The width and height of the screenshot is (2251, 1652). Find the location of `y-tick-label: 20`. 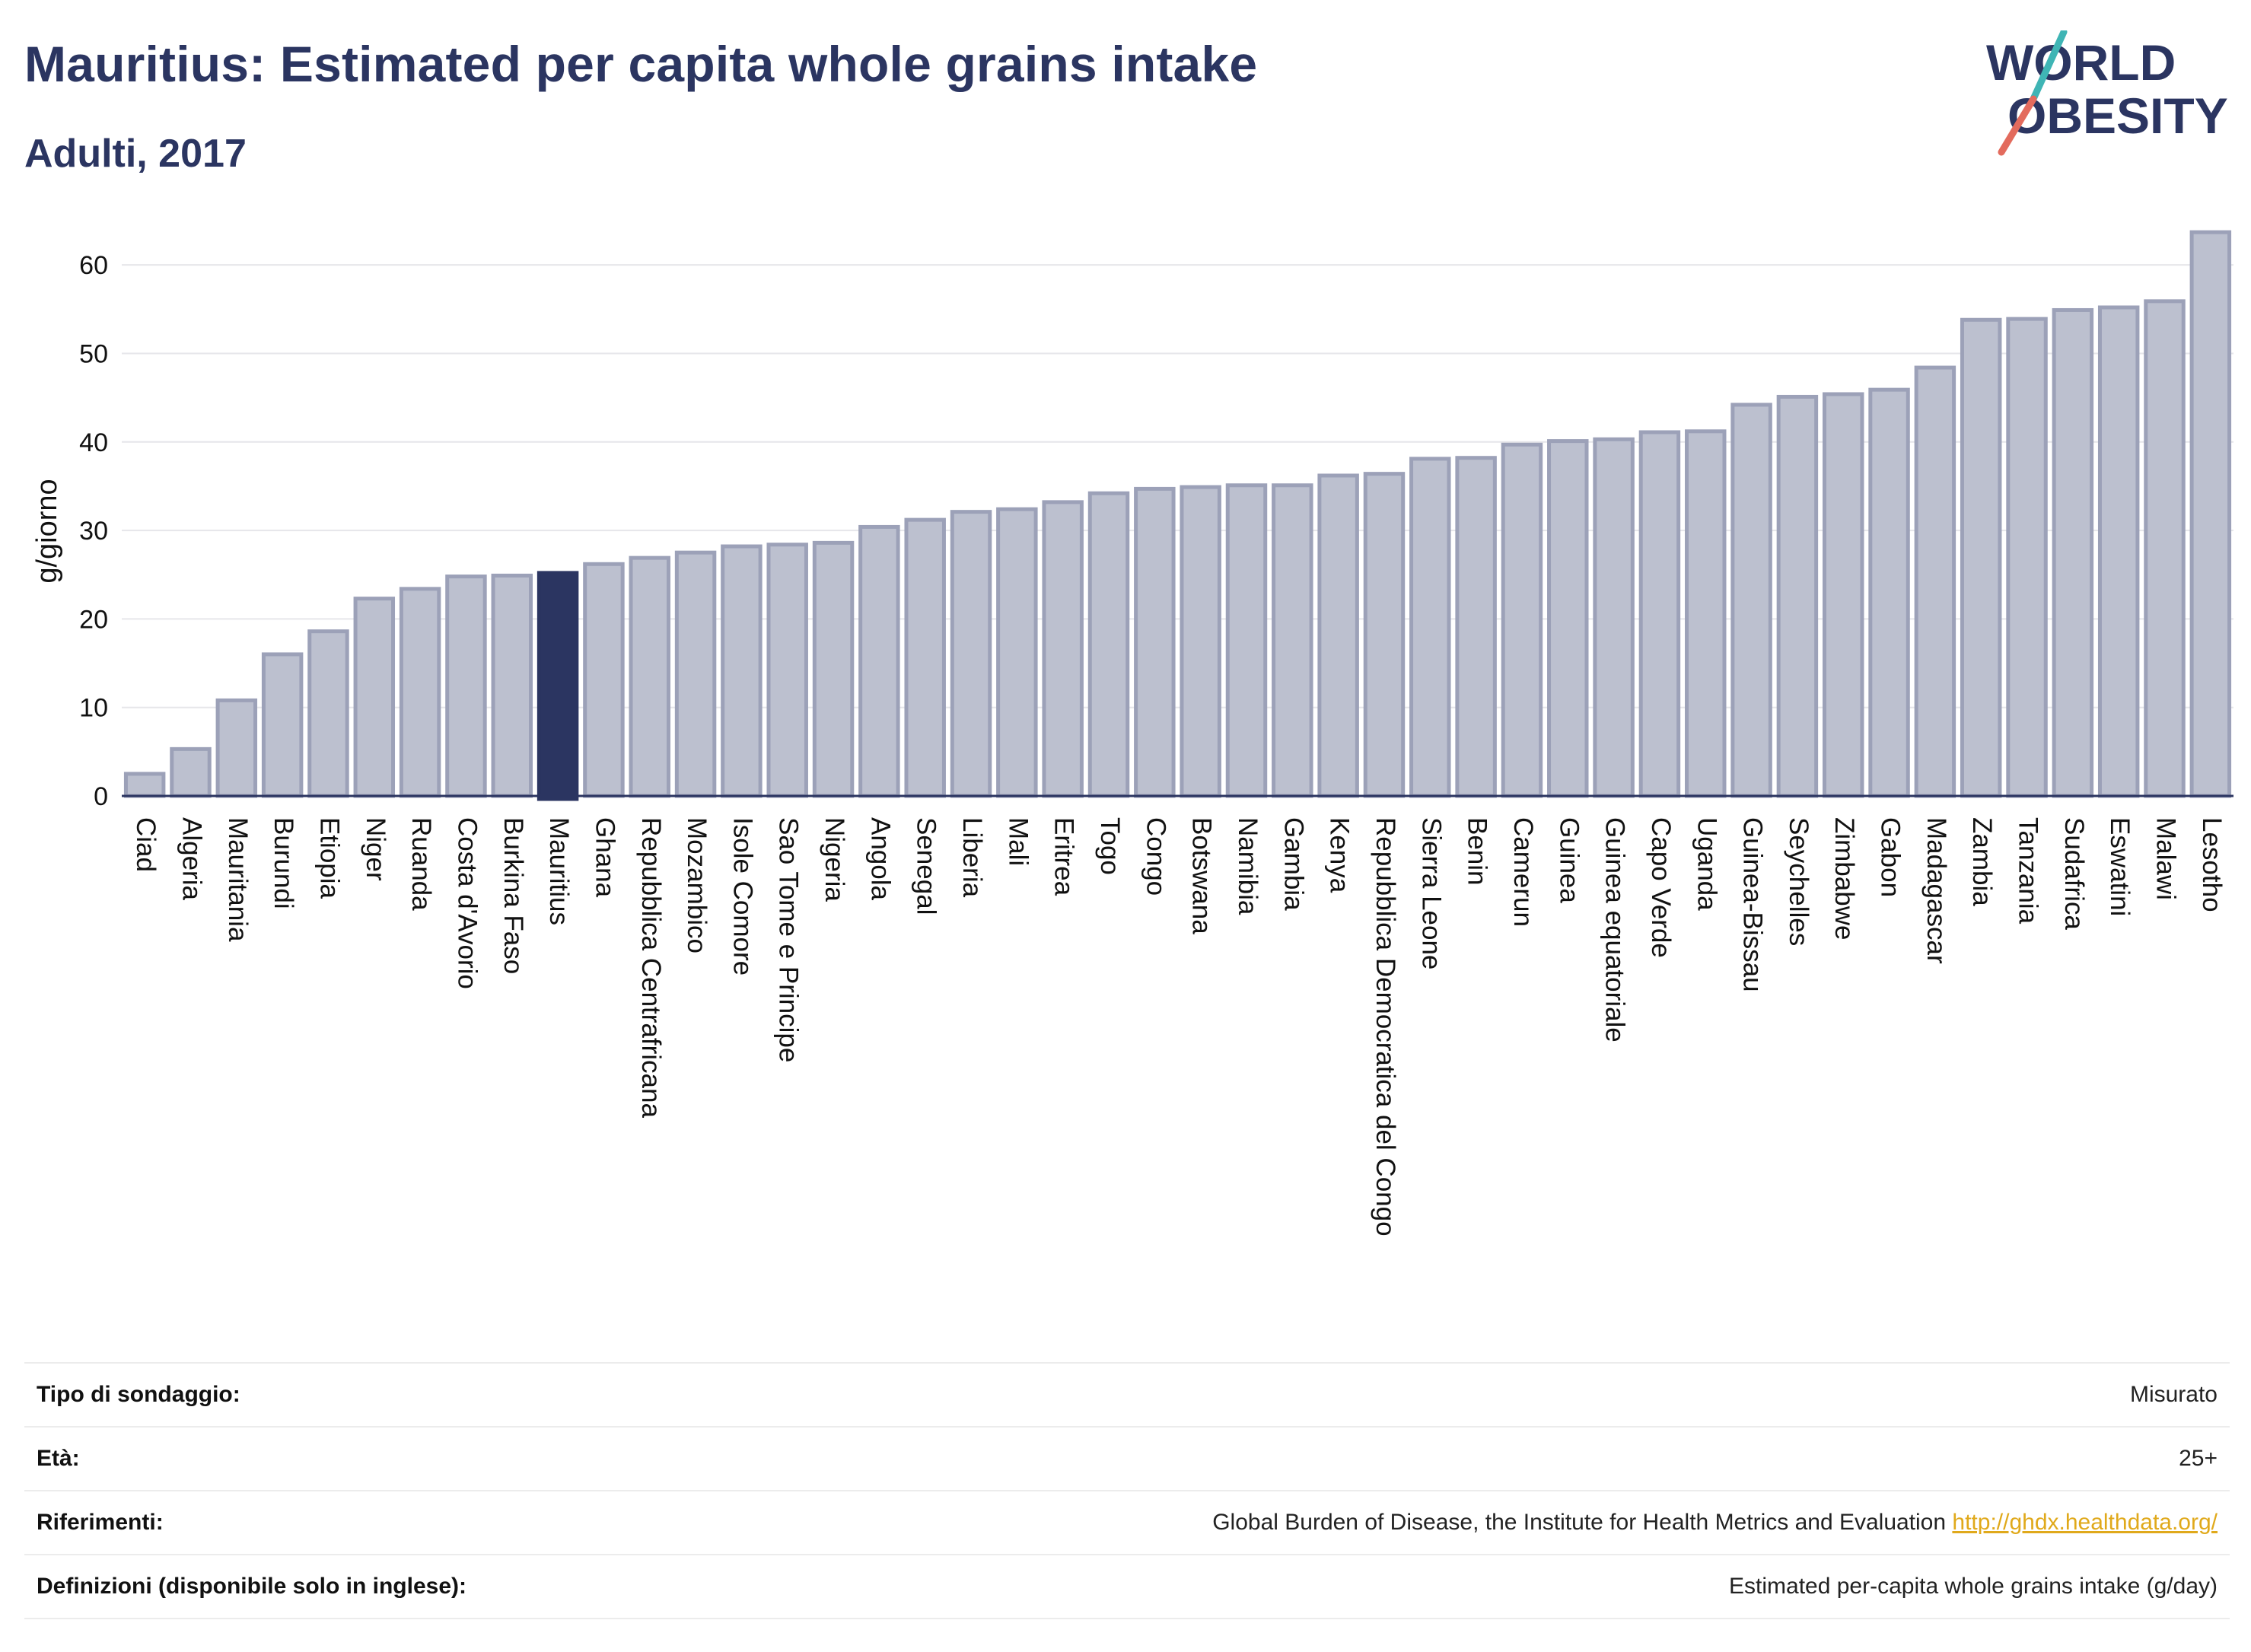

y-tick-label: 20 is located at coordinates (93, 619).